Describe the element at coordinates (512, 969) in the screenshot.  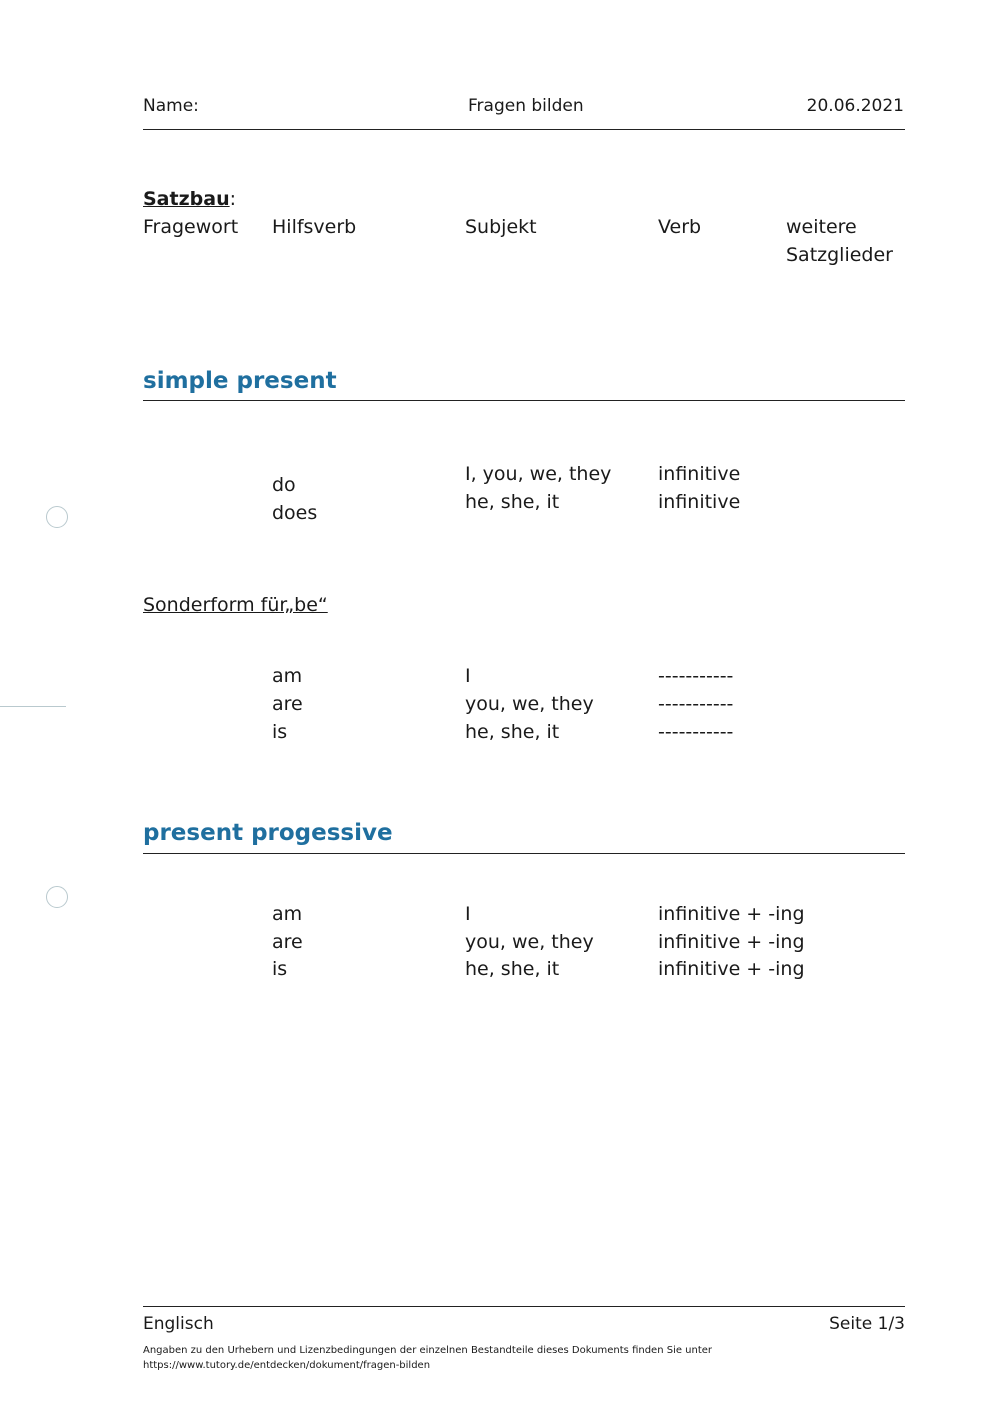
I see `prog-subject: he, she, it` at that location.